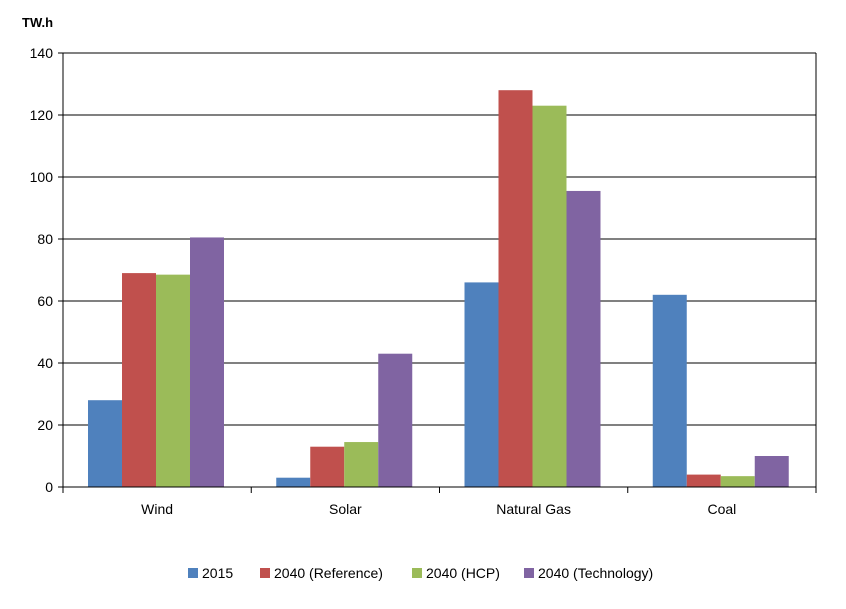  Describe the element at coordinates (42, 53) in the screenshot. I see `y-tick-label: 140` at that location.